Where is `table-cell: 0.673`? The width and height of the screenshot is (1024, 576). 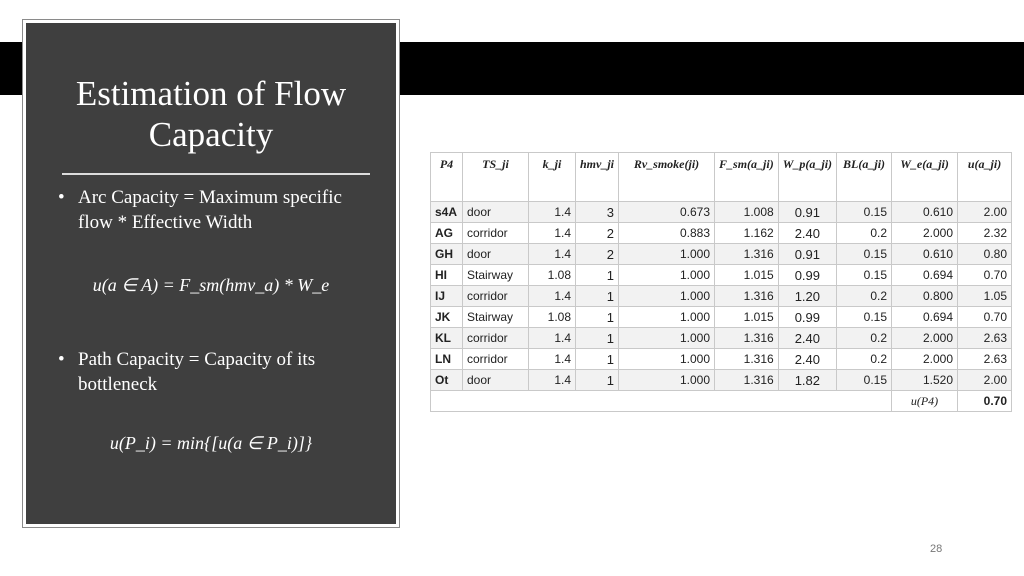 table-cell: 0.673 is located at coordinates (667, 212).